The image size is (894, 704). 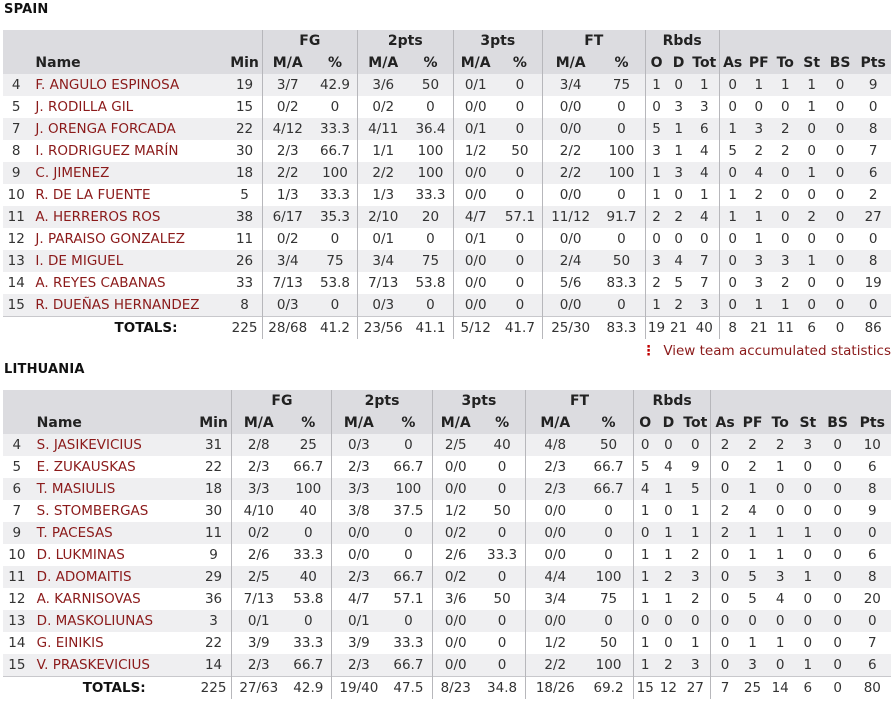 I want to click on stat-cell: 6, so click(x=872, y=467).